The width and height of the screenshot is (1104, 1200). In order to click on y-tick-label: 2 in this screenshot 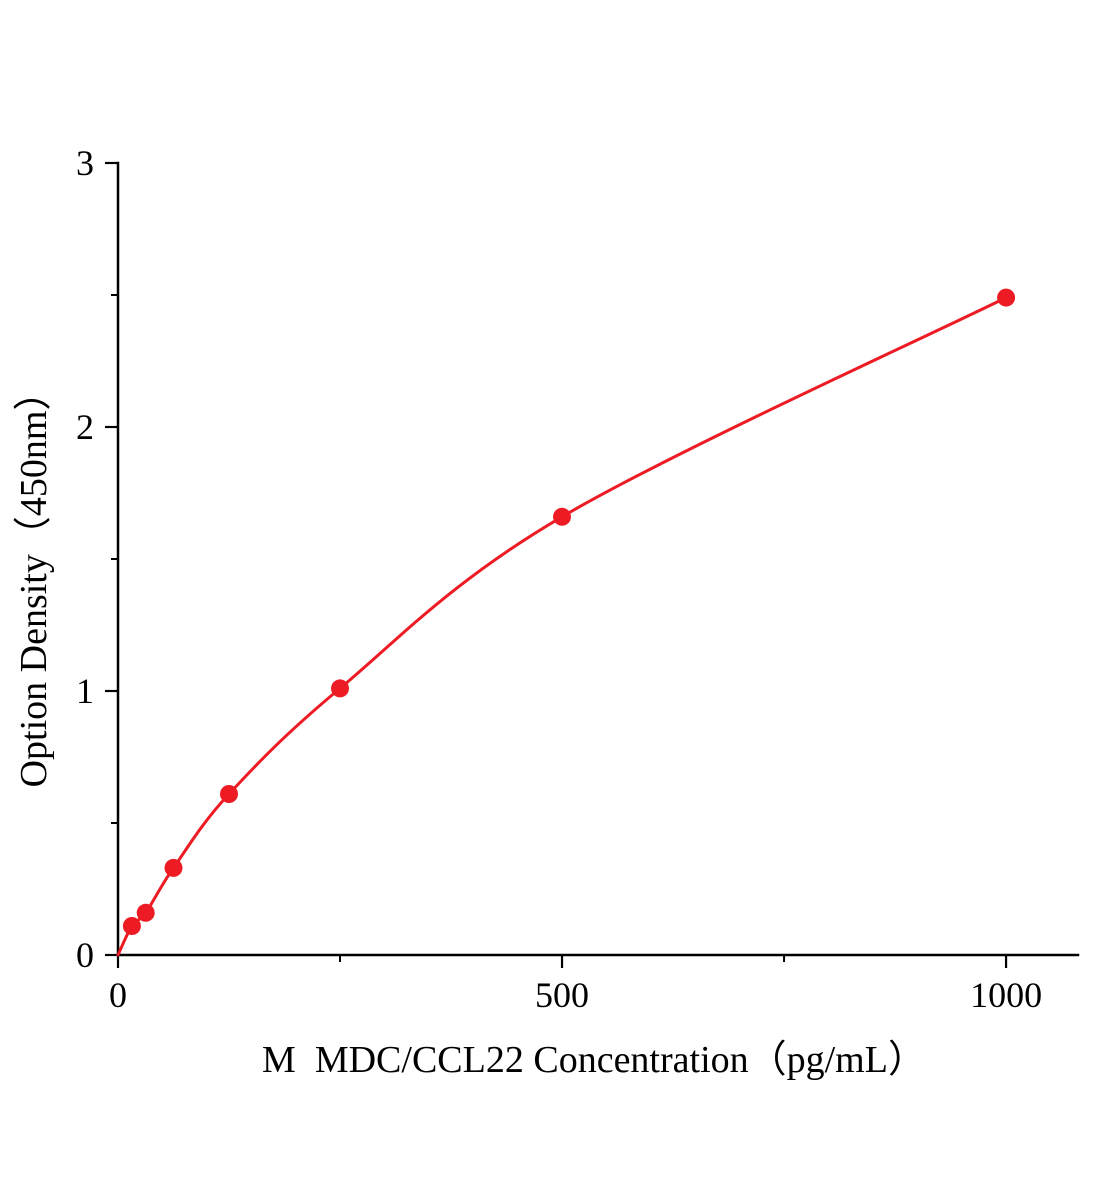, I will do `click(85, 427)`.